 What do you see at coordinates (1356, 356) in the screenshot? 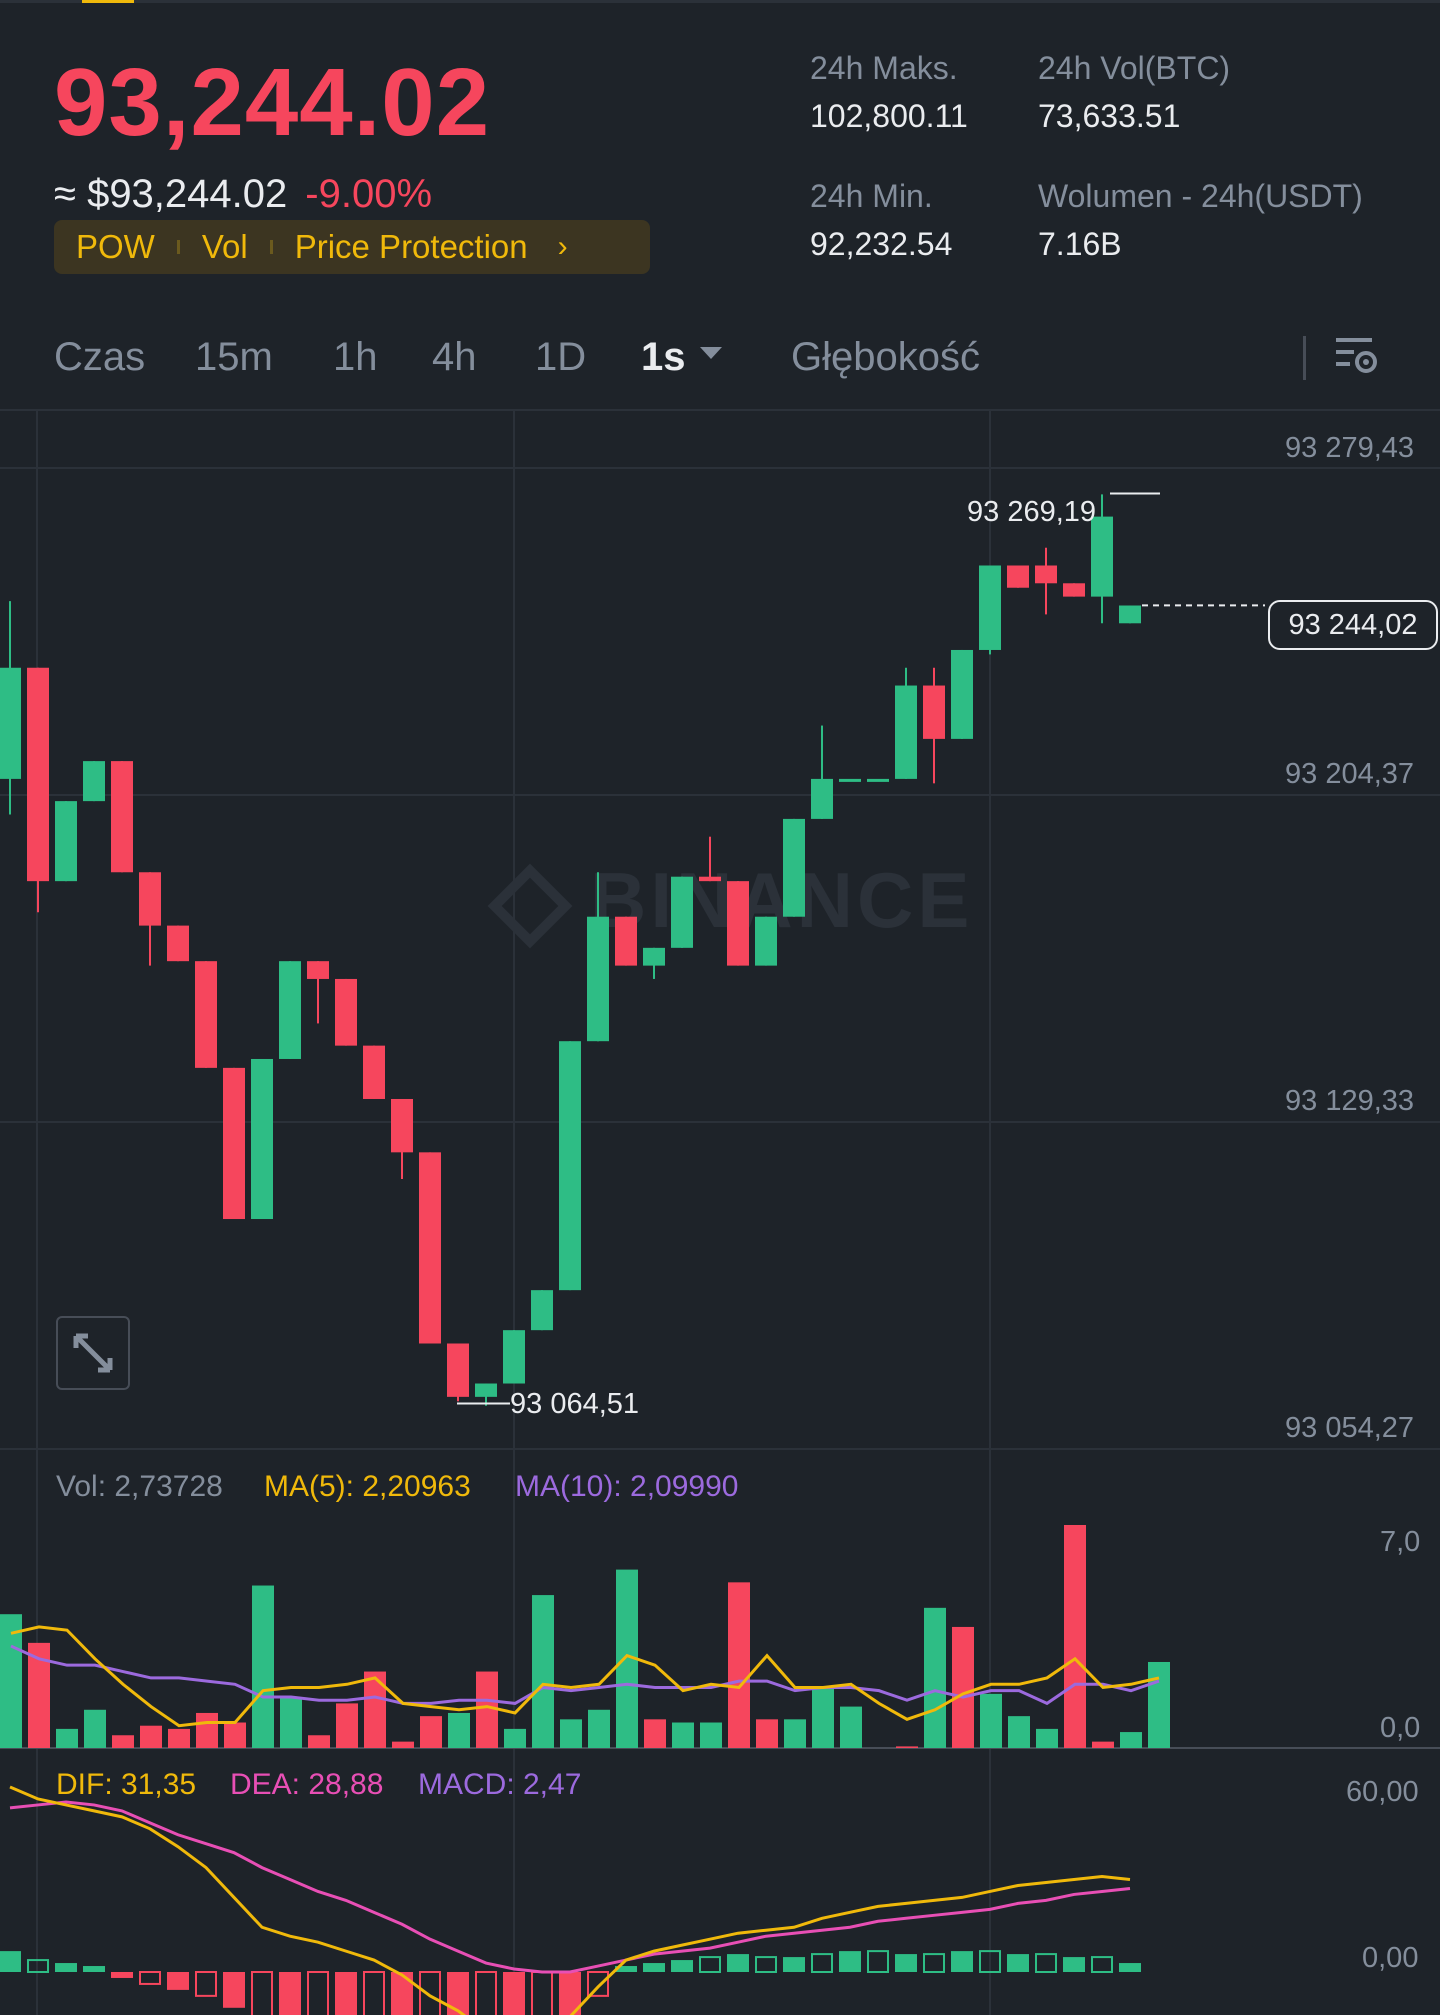
I see `chart-settings-icon` at bounding box center [1356, 356].